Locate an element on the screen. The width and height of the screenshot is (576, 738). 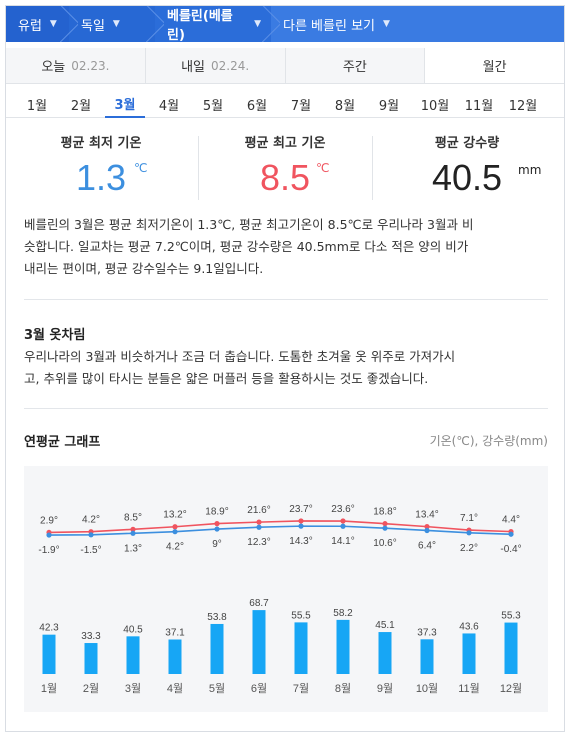
tab-month-5: 5월 is located at coordinates (213, 106).